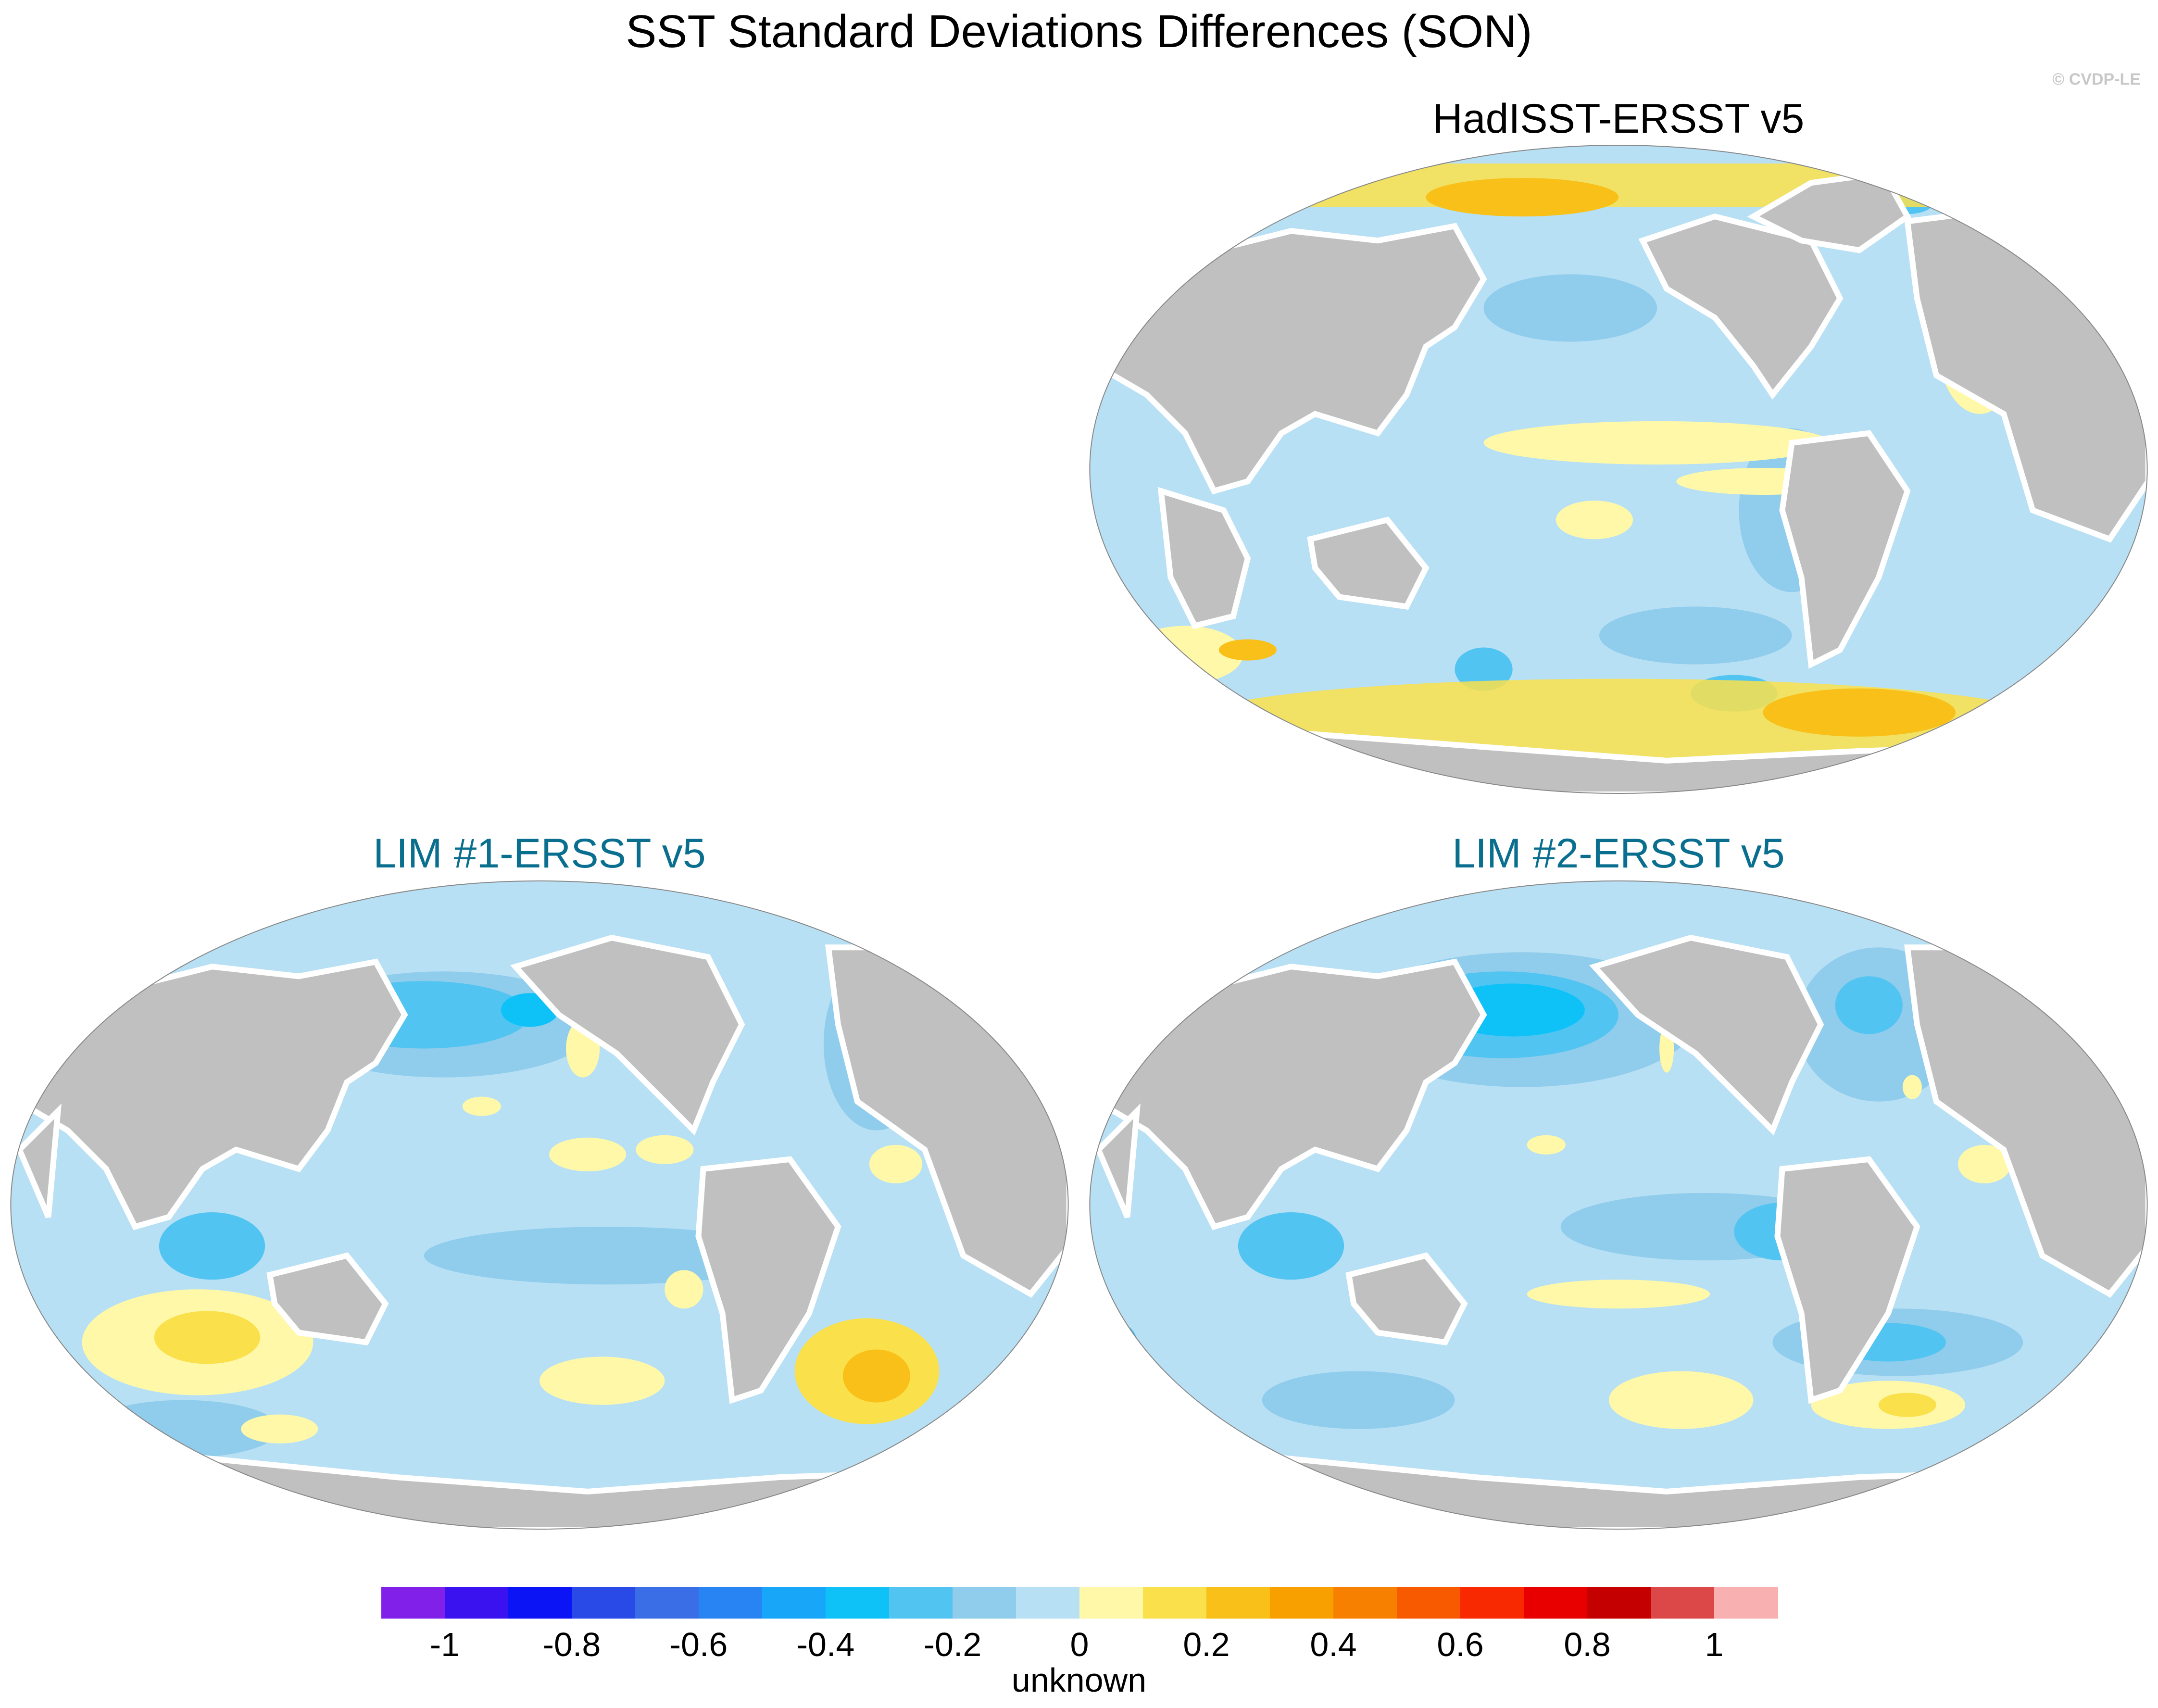  Describe the element at coordinates (571, 1644) in the screenshot. I see `colorbar-tick-label: -0.8` at that location.